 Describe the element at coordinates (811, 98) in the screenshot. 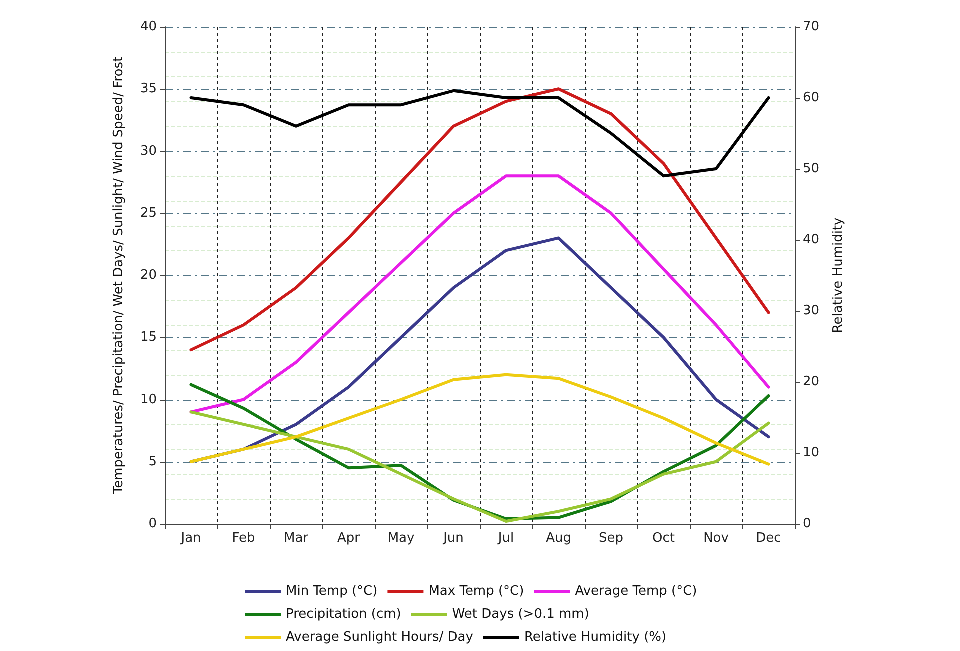

I see `y2-tick-label: 60` at that location.